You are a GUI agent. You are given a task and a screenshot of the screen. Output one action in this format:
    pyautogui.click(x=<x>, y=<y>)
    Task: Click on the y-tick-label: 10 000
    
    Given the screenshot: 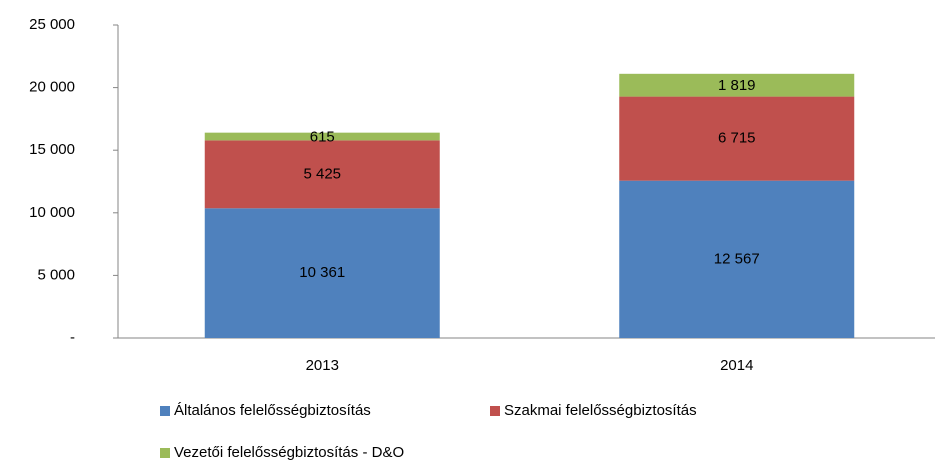 What is the action you would take?
    pyautogui.click(x=52, y=212)
    